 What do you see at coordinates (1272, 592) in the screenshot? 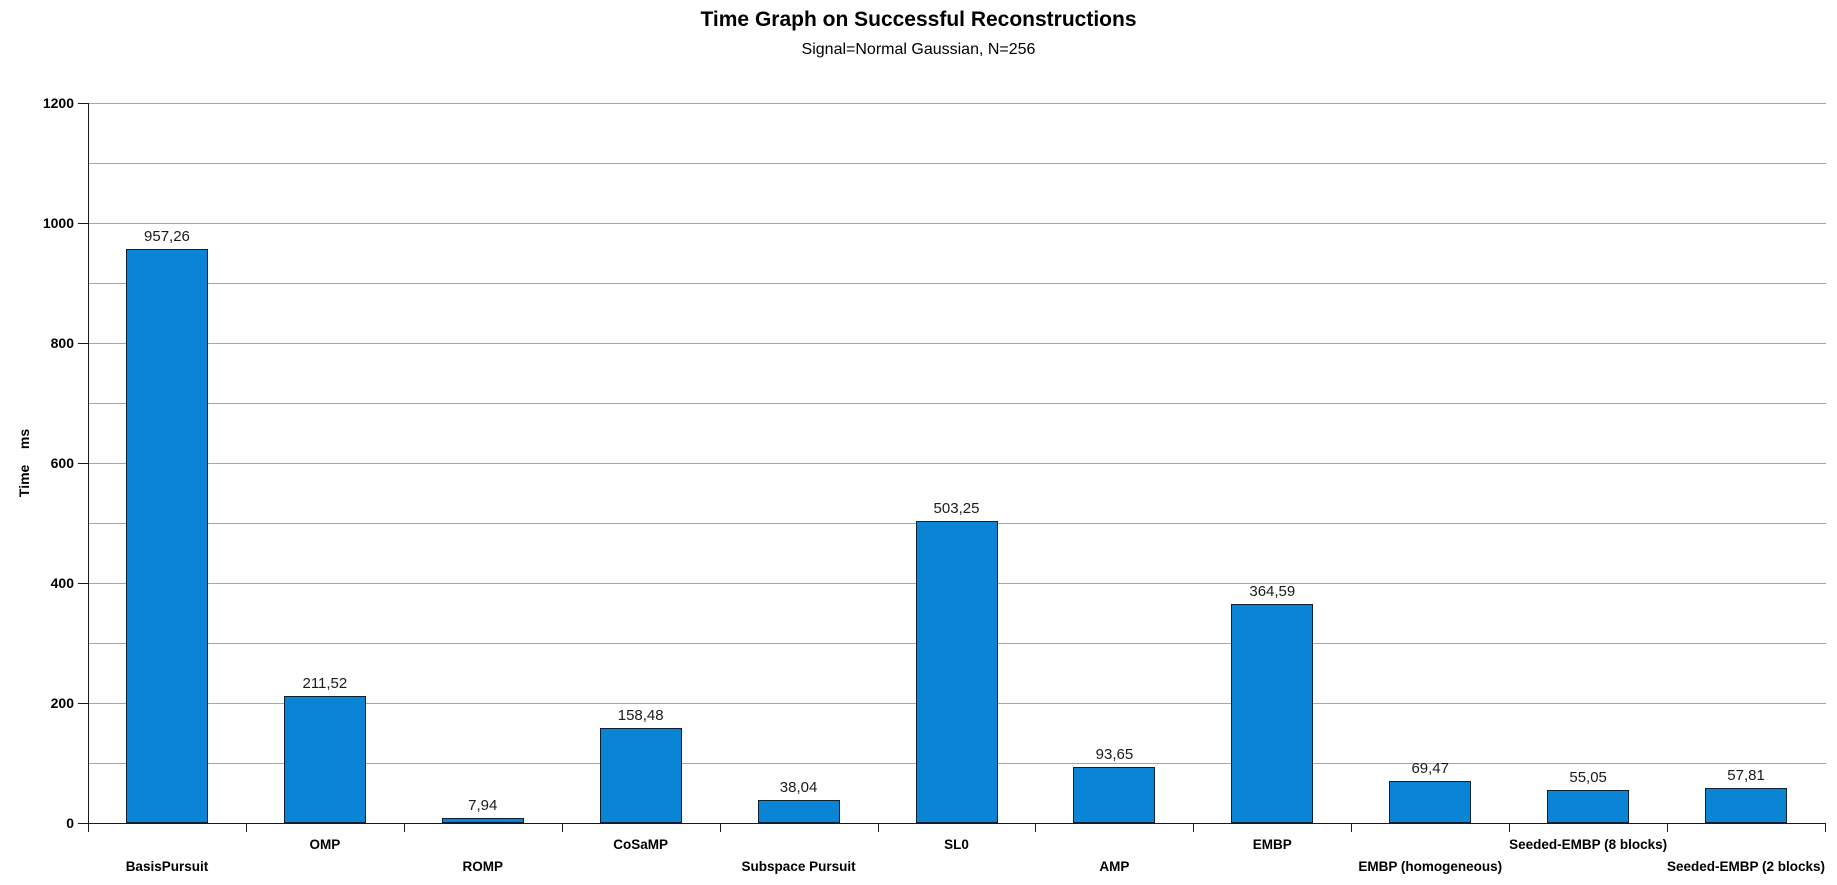
I see `bar-value-label: 364,59` at bounding box center [1272, 592].